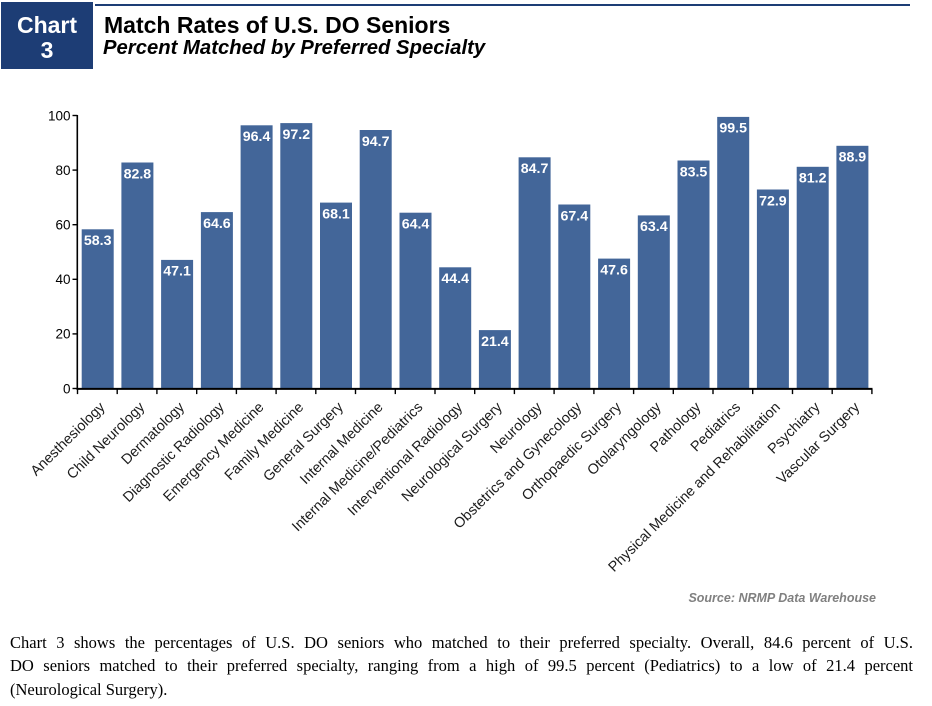 The image size is (932, 706). What do you see at coordinates (813, 179) in the screenshot?
I see `svg-text: 81.2` at bounding box center [813, 179].